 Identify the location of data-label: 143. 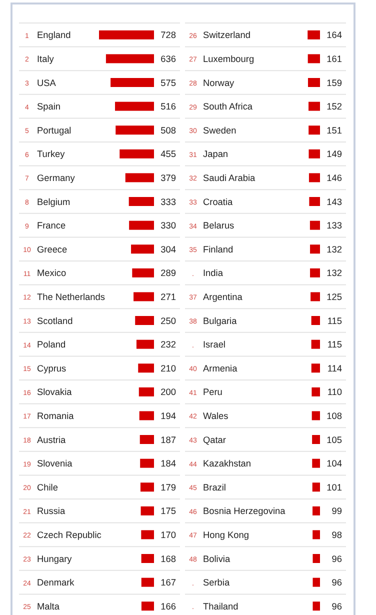
(334, 201).